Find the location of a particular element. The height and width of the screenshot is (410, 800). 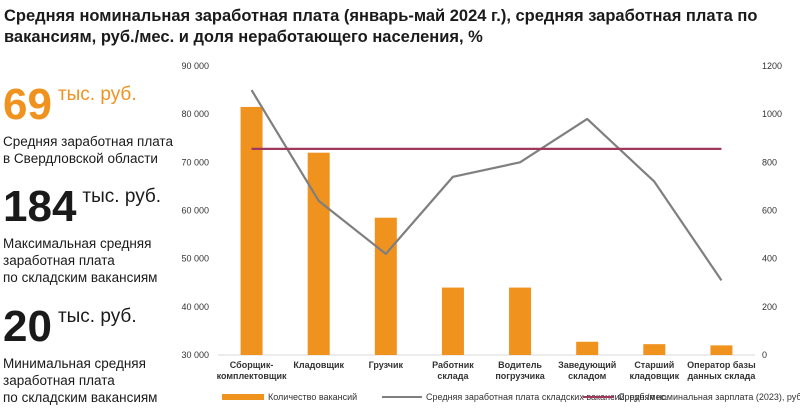

x-axis-tick-label-line: кладовщик is located at coordinates (654, 376).